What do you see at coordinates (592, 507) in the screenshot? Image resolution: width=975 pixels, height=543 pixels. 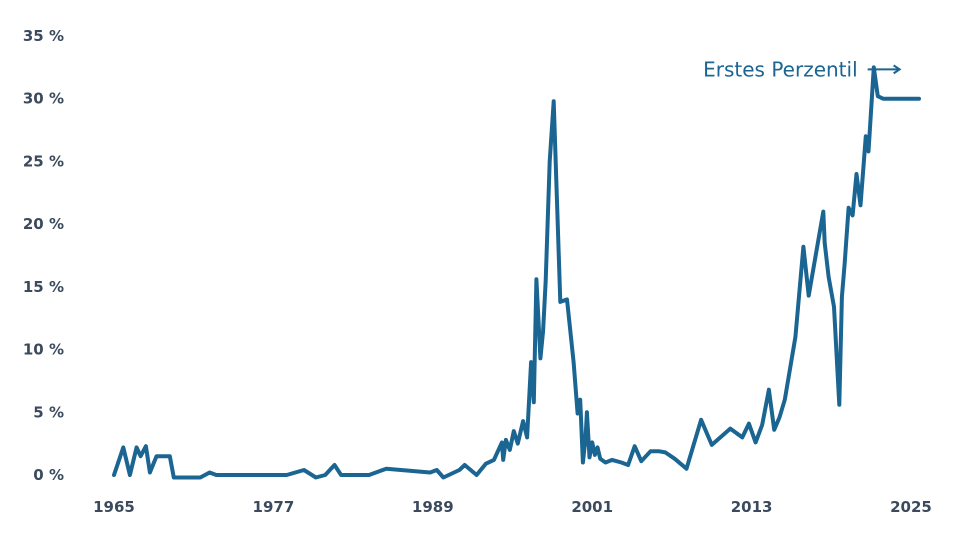 I see `x-tick-label: 2001` at bounding box center [592, 507].